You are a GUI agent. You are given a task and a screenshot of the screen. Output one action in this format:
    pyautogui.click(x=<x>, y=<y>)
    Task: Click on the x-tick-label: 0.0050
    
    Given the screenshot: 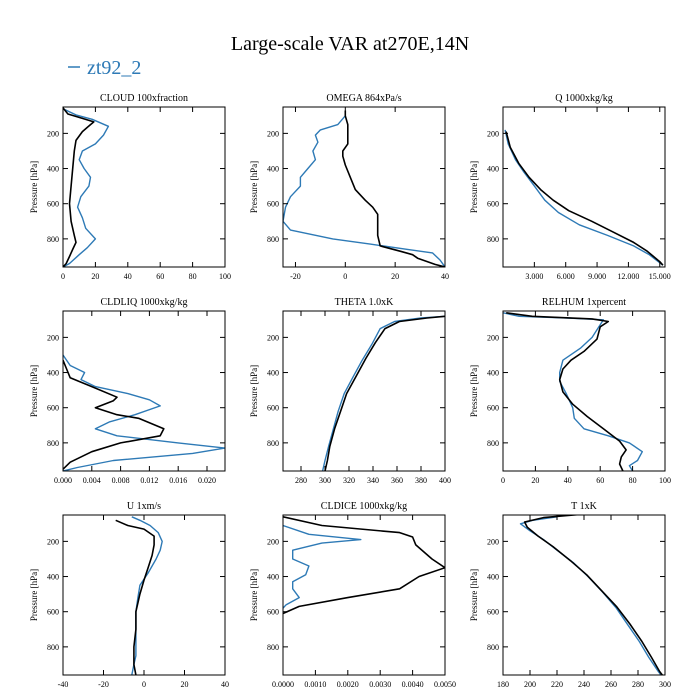 What is the action you would take?
    pyautogui.click(x=445, y=684)
    